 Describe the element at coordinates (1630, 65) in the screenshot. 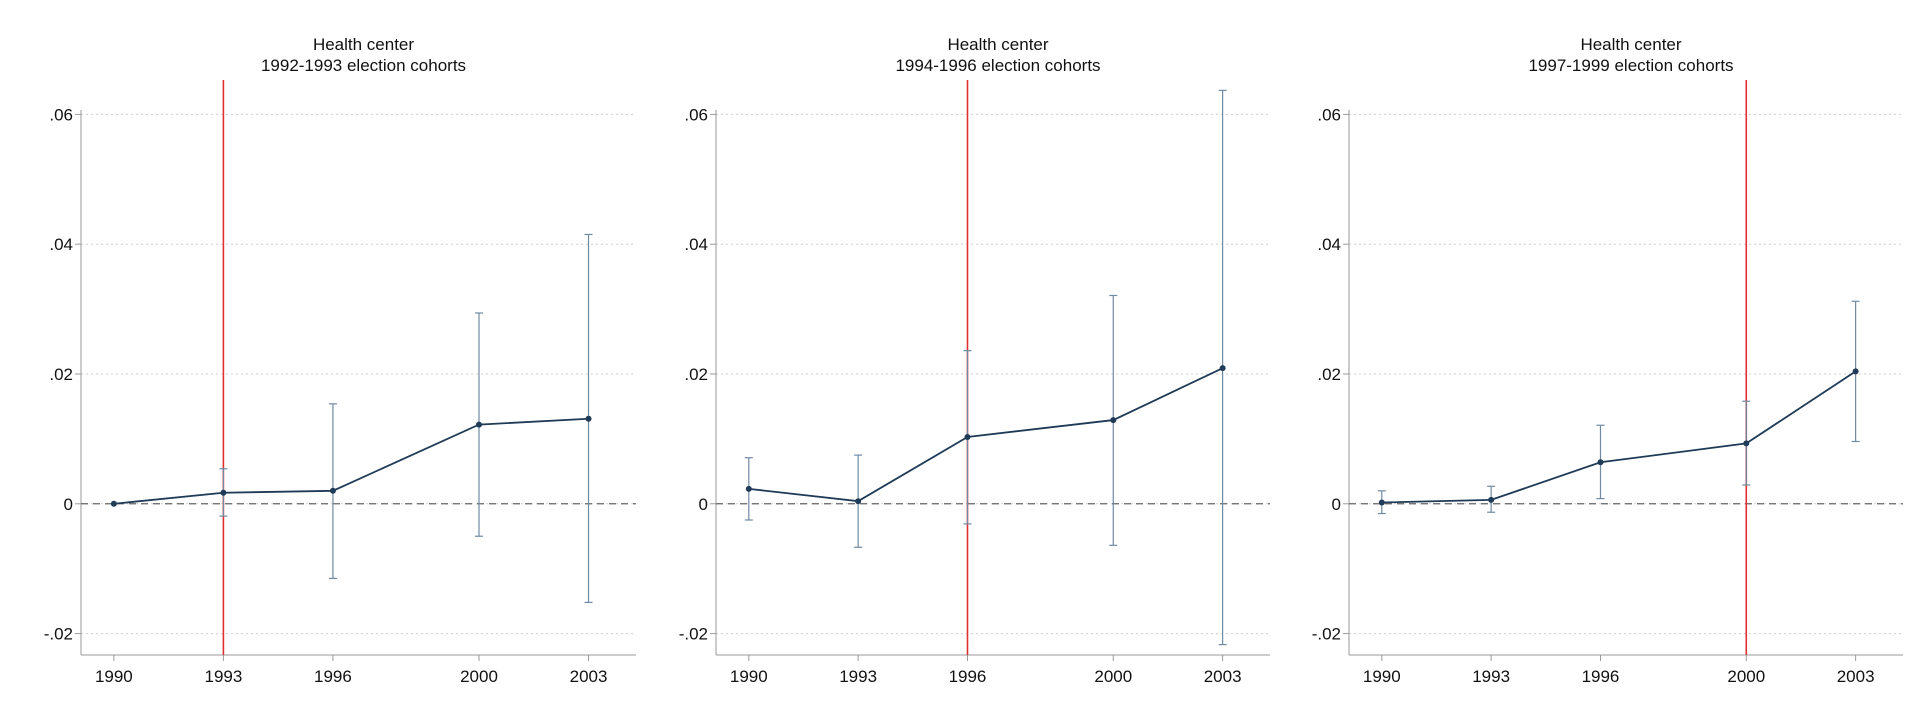

I see `panel-subtitle: 1997-1999 election cohorts` at that location.